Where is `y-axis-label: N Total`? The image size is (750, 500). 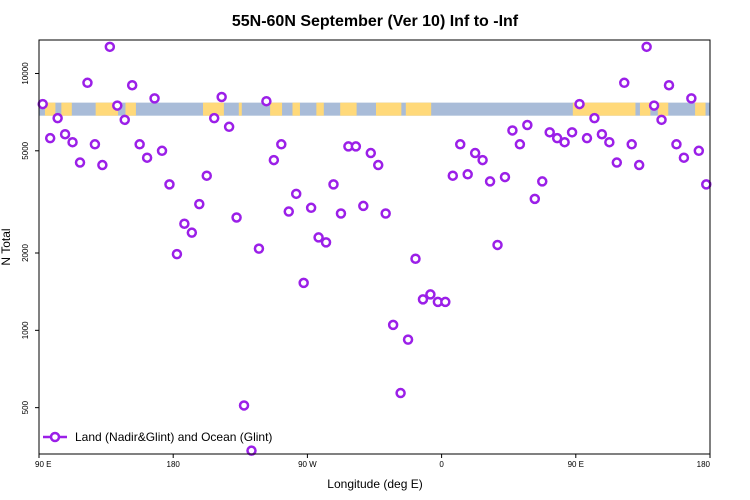 y-axis-label: N Total is located at coordinates (6, 246).